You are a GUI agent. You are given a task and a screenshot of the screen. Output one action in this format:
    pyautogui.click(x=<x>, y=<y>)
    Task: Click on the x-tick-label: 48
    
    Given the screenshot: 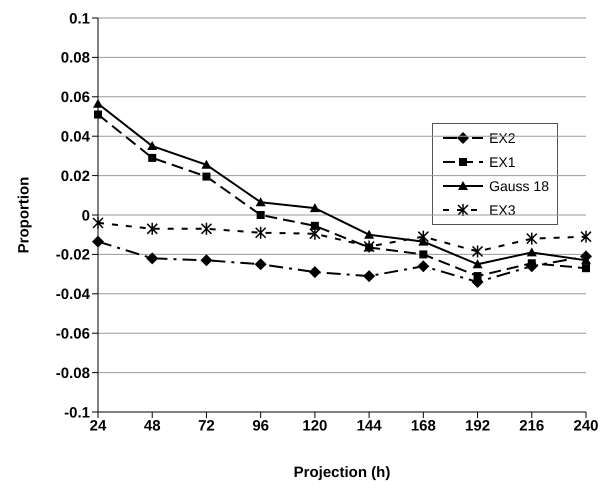 What is the action you would take?
    pyautogui.click(x=152, y=426)
    